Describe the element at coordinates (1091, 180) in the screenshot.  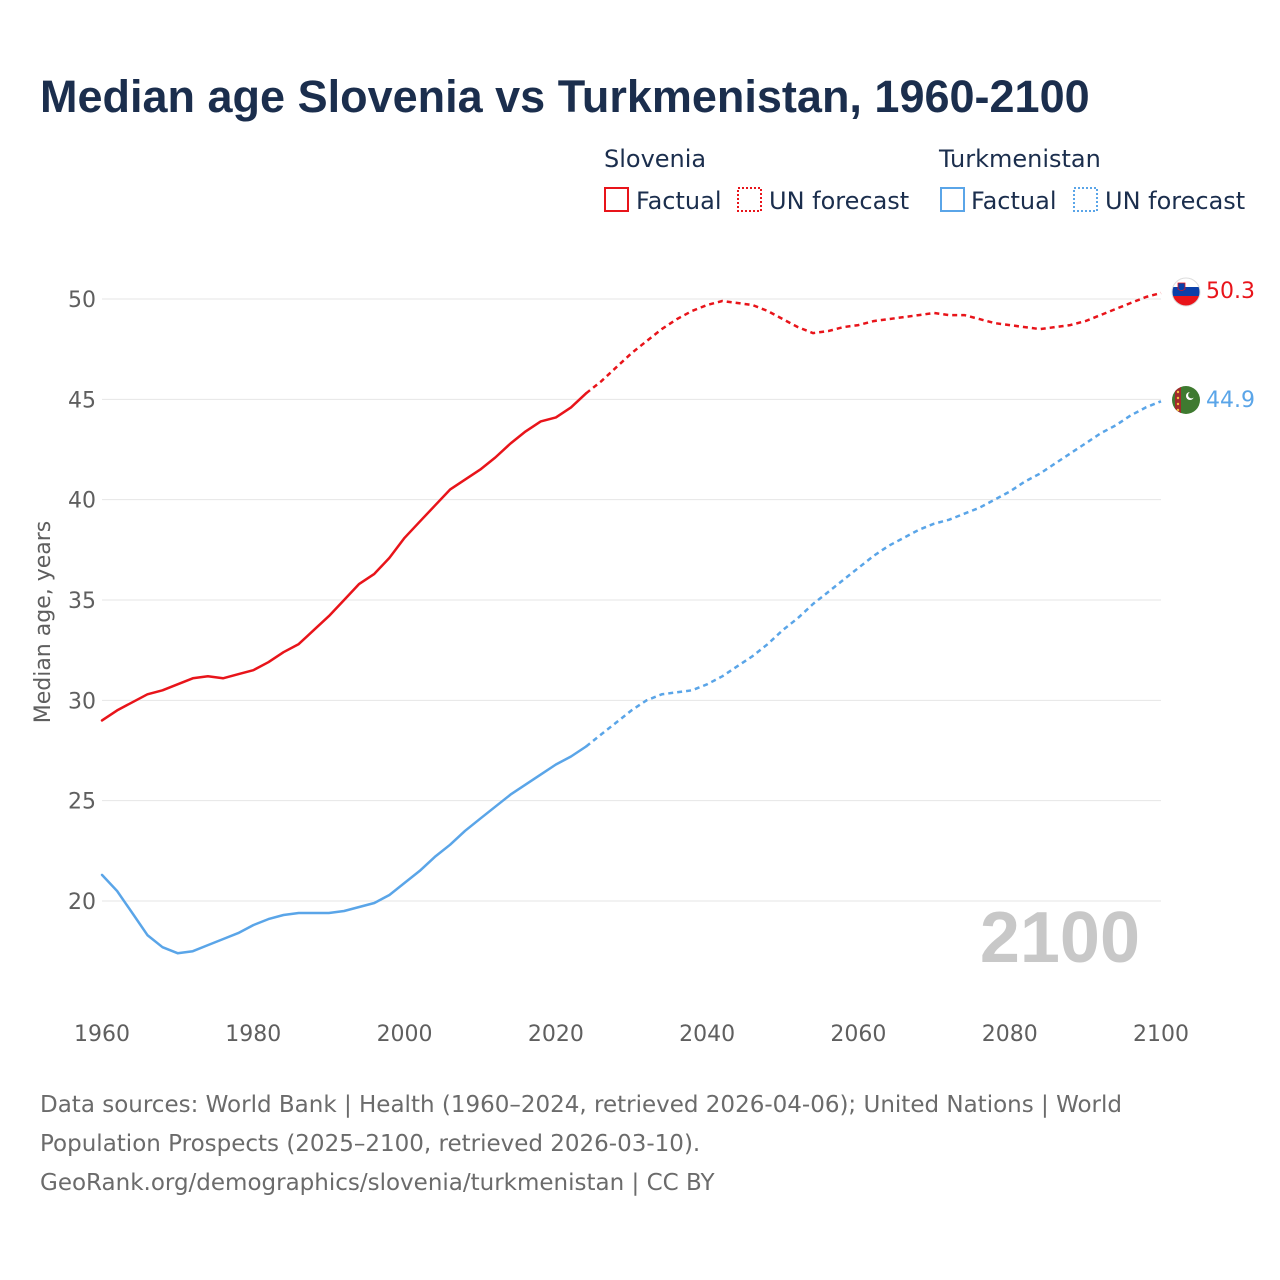
I see `legend-turkmenistan: Turkmenistan Factual UN forecast` at that location.